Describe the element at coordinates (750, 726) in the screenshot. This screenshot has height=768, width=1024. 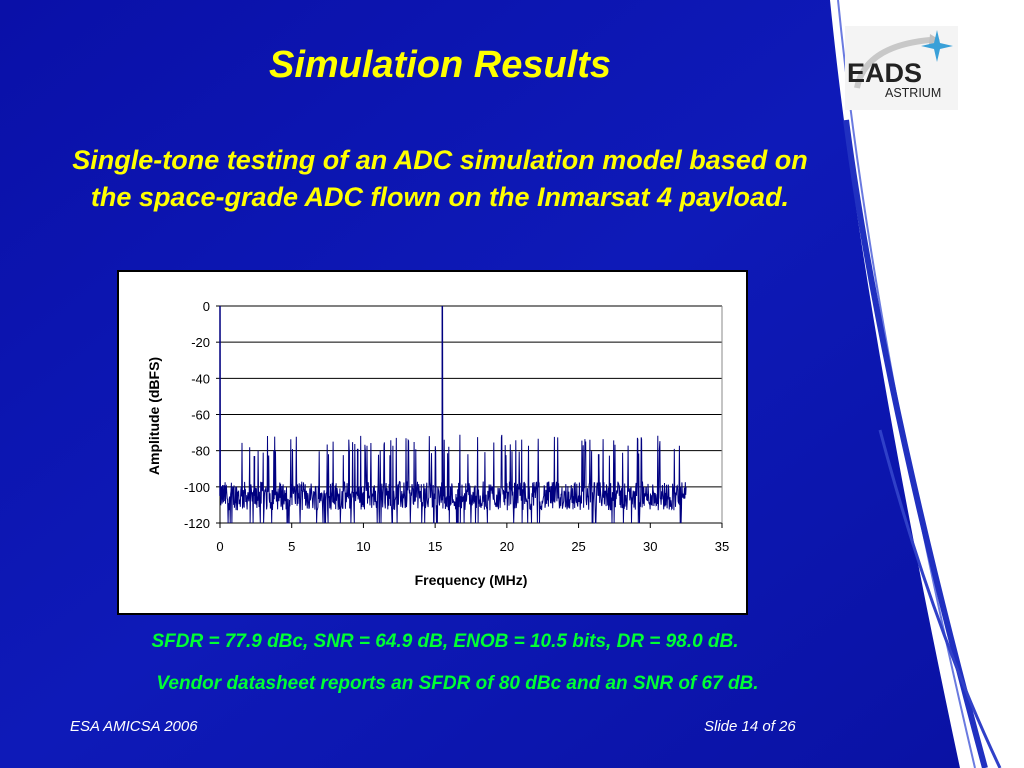
I see `slide-number: Slide 14 of 26` at that location.